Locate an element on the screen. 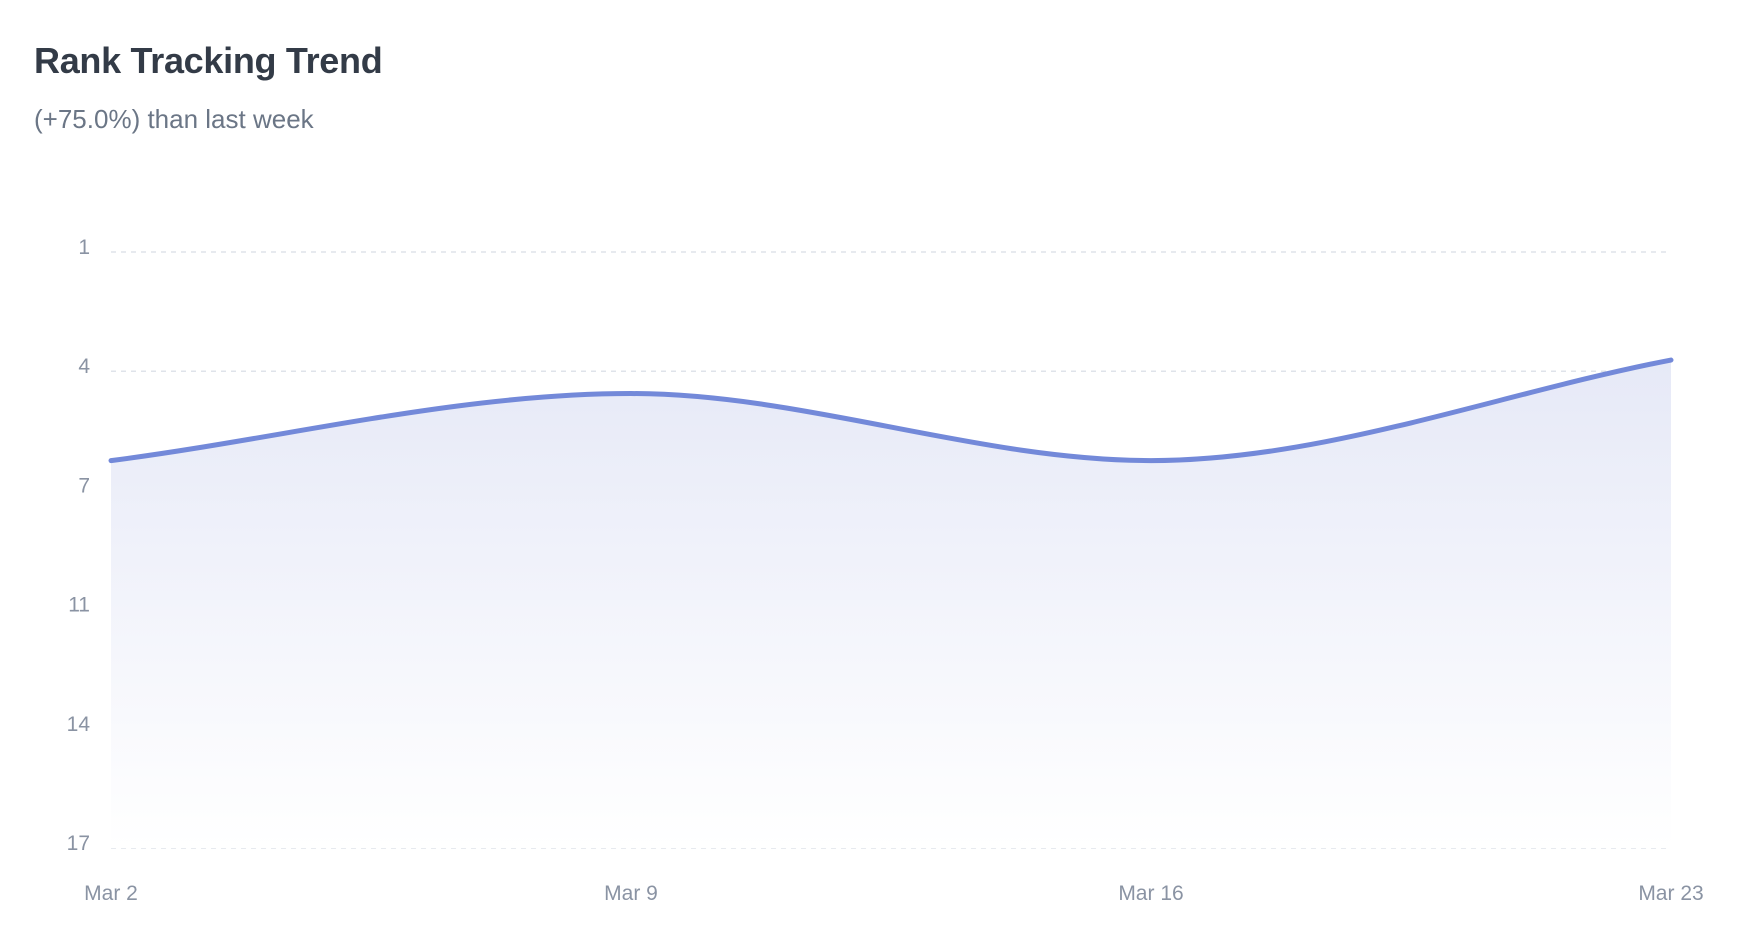 This screenshot has width=1762, height=938. y-tick-label: 14 is located at coordinates (79, 724).